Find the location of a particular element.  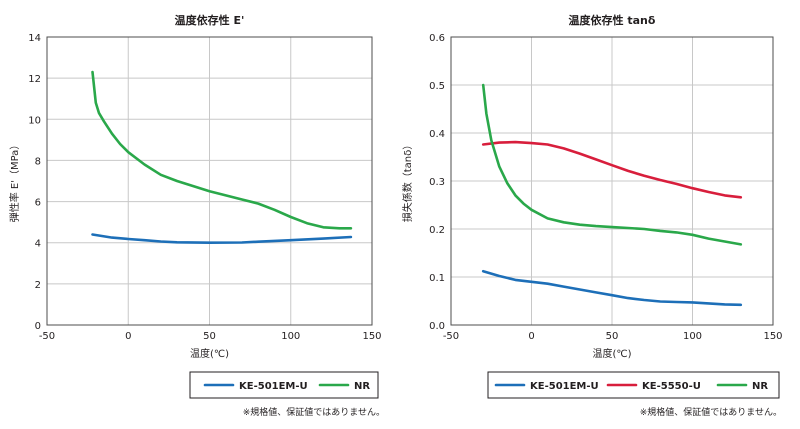

chart2-x-tick-label: 50 is located at coordinates (612, 336).